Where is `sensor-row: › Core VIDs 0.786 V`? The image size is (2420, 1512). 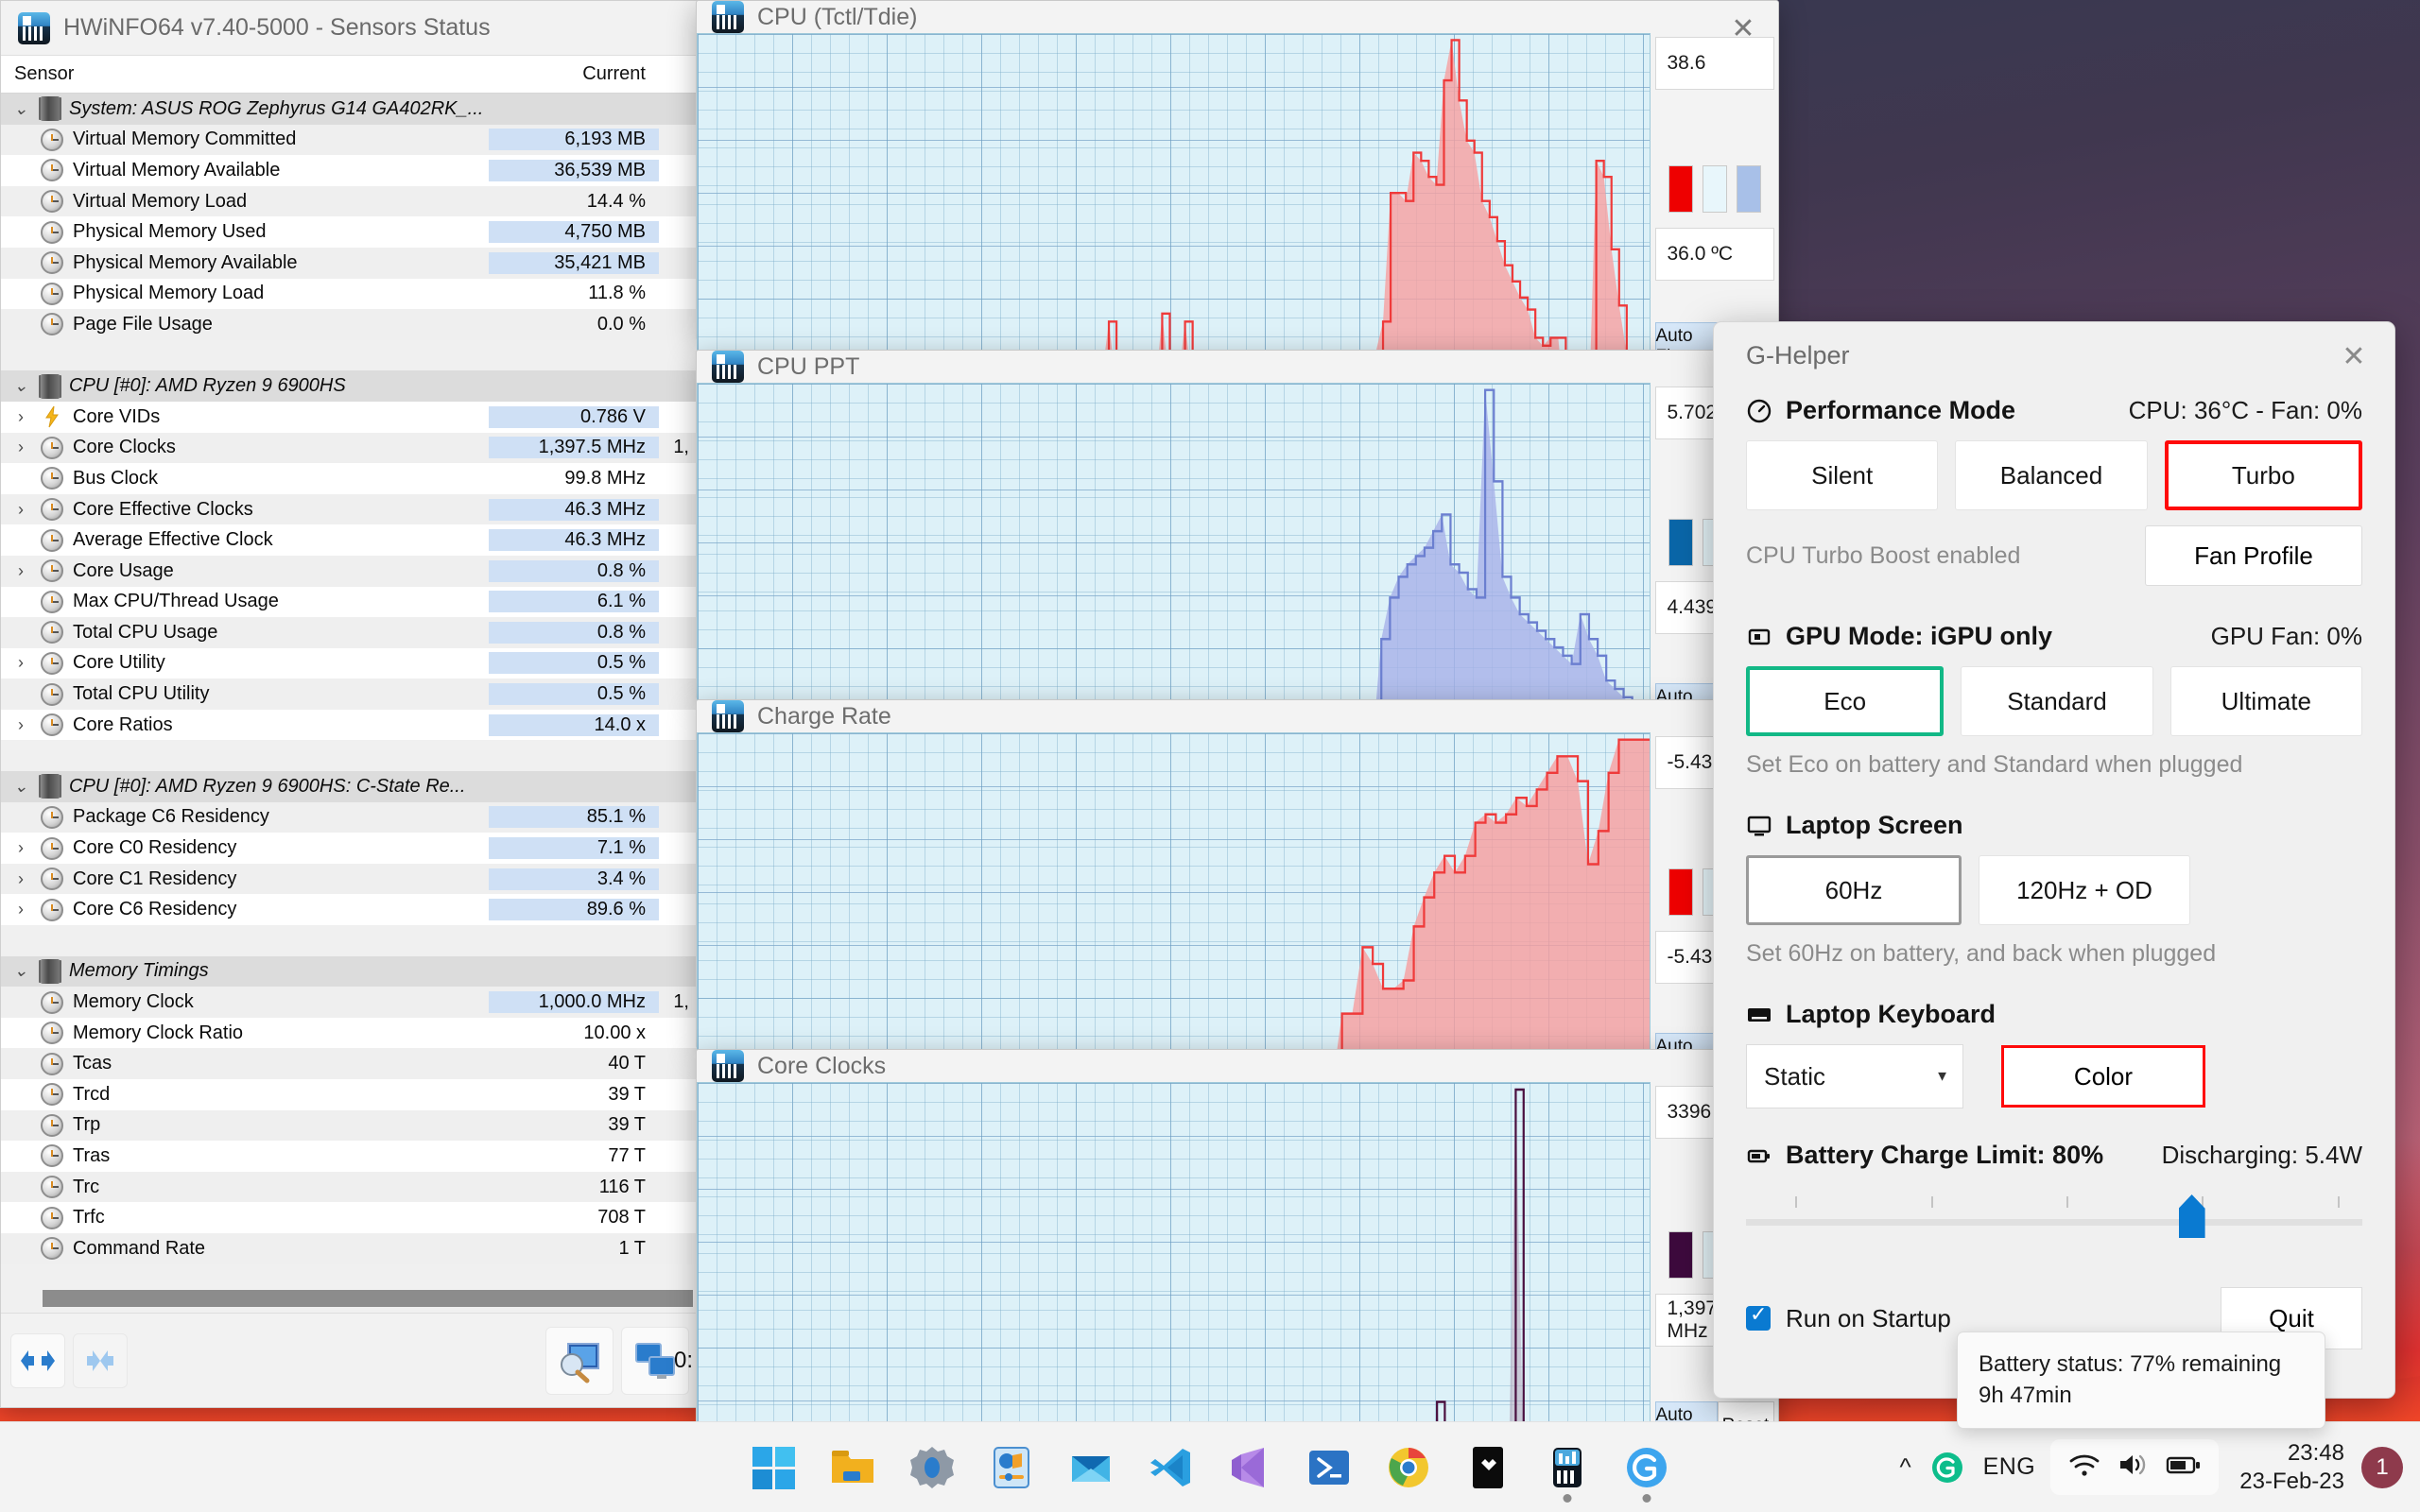
sensor-row: › Core VIDs 0.786 V is located at coordinates (350, 417).